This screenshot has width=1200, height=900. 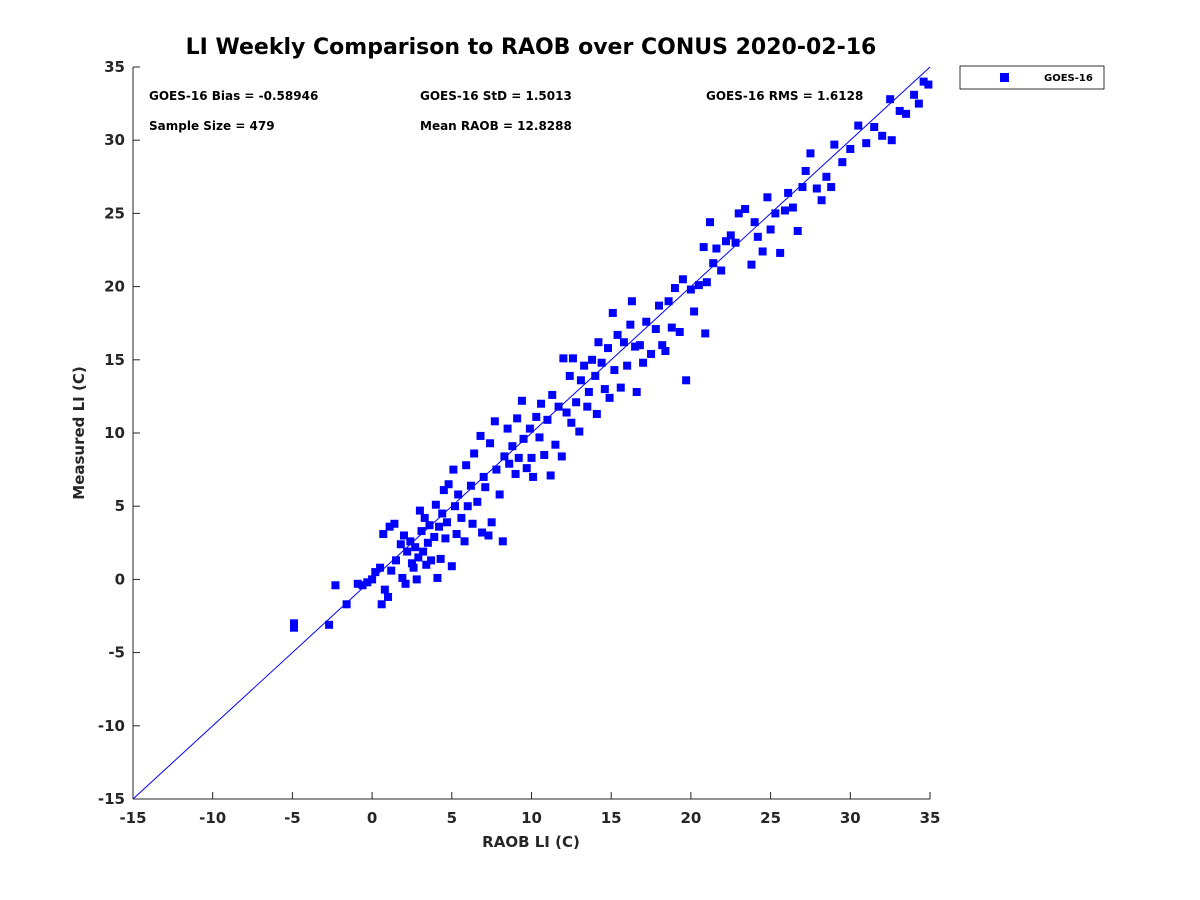 What do you see at coordinates (1032, 77) in the screenshot?
I see `legend-box` at bounding box center [1032, 77].